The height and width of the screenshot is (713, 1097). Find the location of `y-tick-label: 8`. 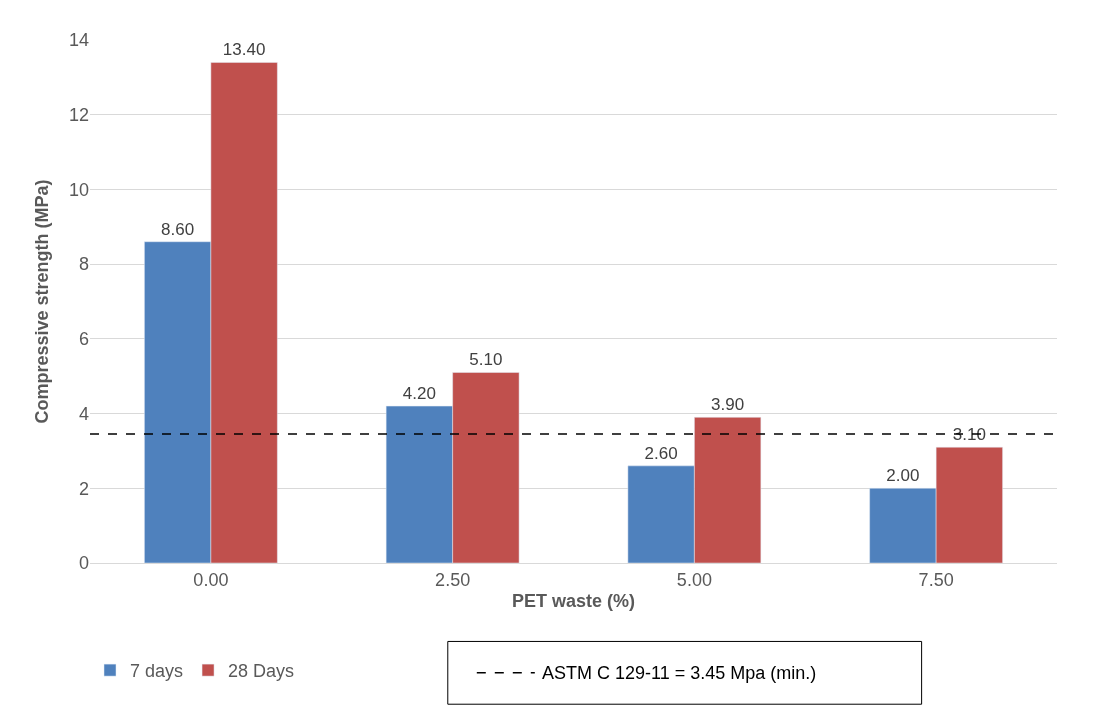

y-tick-label: 8 is located at coordinates (83, 264).